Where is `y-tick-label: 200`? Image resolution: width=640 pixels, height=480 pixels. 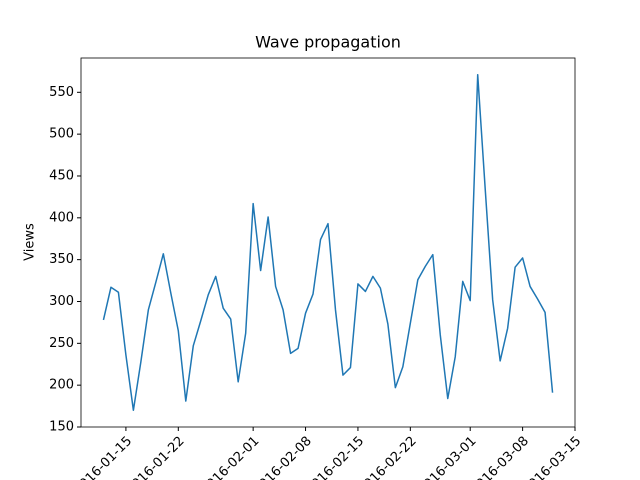
y-tick-label: 200 is located at coordinates (61, 385).